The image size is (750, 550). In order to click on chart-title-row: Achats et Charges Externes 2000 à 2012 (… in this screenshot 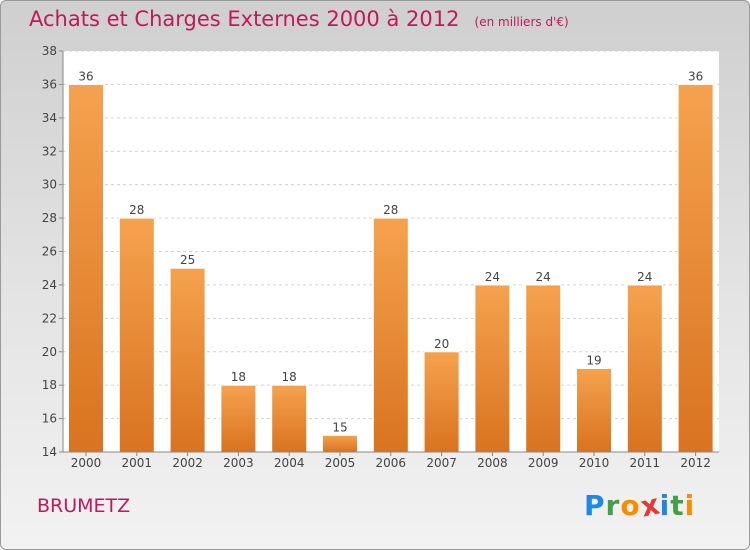, I will do `click(299, 19)`.